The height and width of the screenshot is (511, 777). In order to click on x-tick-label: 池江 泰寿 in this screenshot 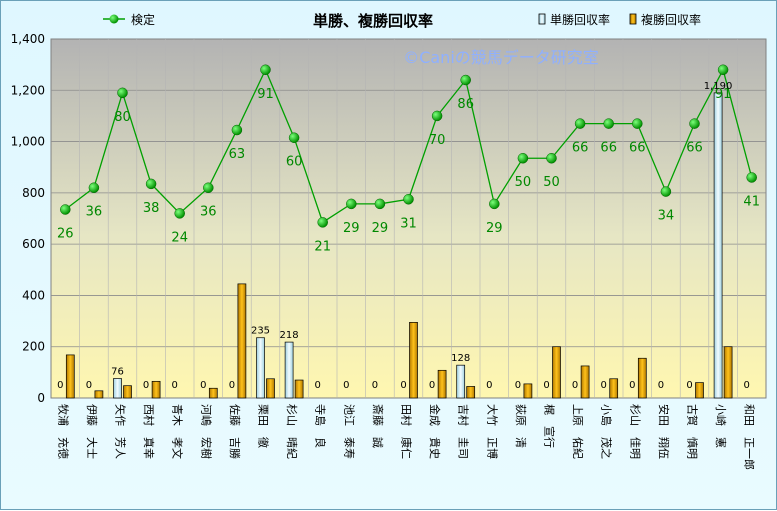, I will do `click(349, 431)`.